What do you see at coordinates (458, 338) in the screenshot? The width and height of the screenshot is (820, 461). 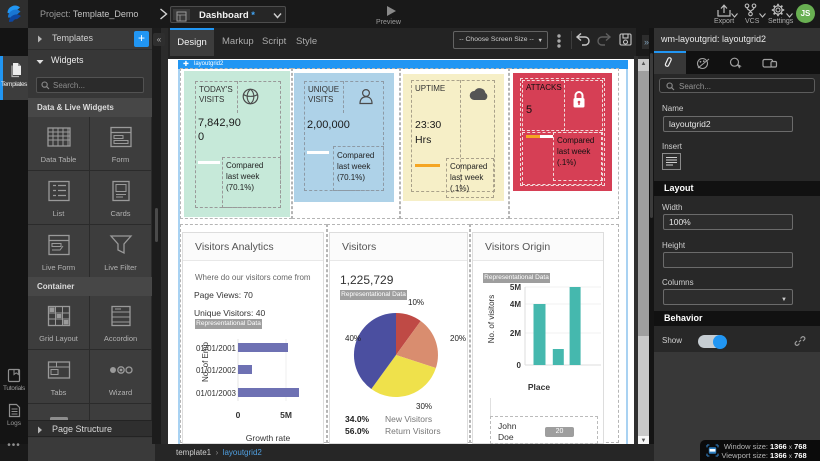 I see `svg-text: 20%` at bounding box center [458, 338].